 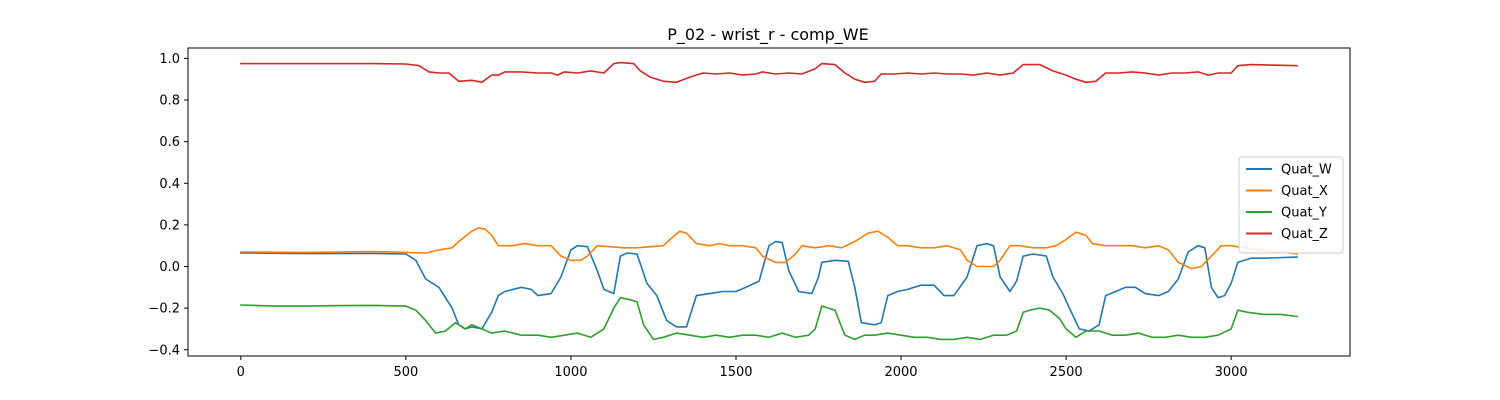 I want to click on y-tick-label: 1.0, so click(x=169, y=59).